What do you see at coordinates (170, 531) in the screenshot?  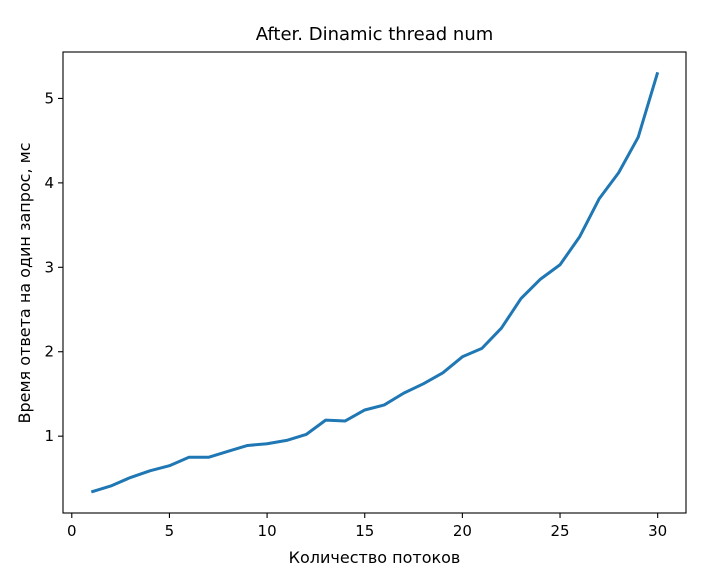 I see `x-tick-label: 5` at bounding box center [170, 531].